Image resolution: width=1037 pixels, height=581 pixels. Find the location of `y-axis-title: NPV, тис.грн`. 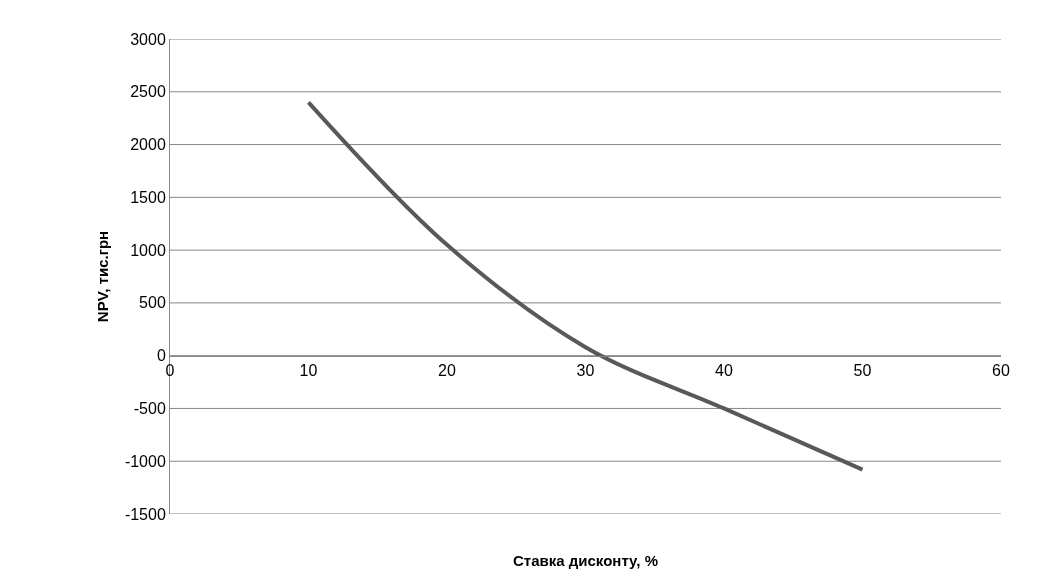

y-axis-title: NPV, тис.грн is located at coordinates (103, 276).